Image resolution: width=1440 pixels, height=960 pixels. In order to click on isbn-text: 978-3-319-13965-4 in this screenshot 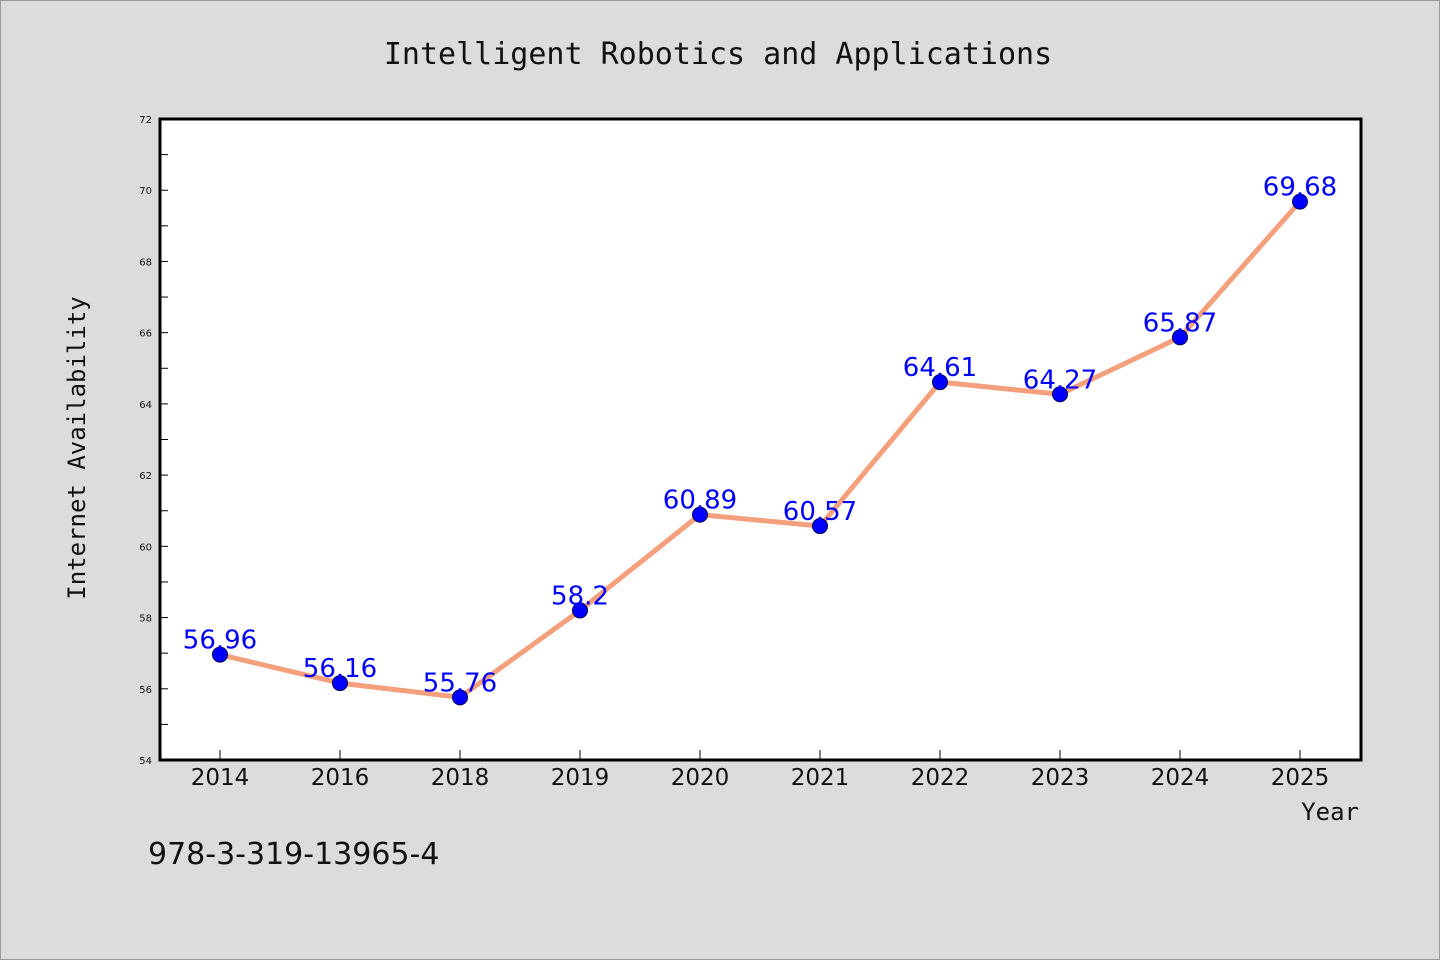, I will do `click(293, 854)`.